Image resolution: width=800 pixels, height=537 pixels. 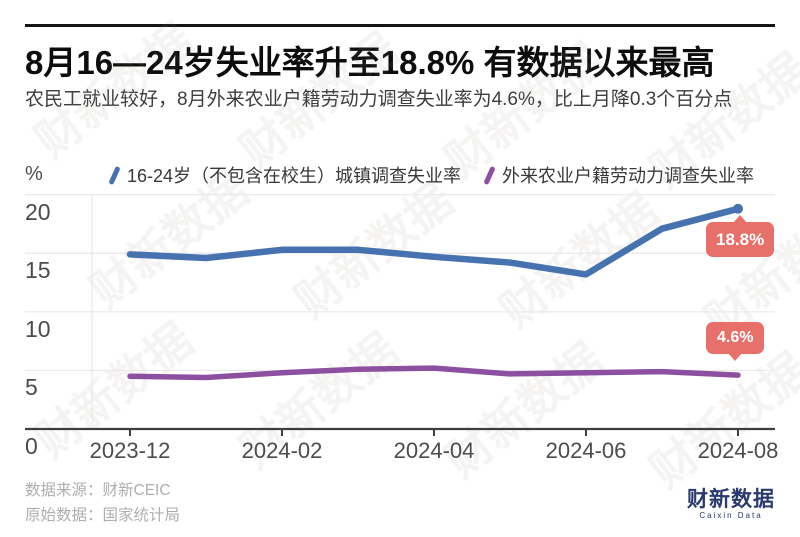 I want to click on x-tick-label-2024-04: 2024-04, so click(x=434, y=450).